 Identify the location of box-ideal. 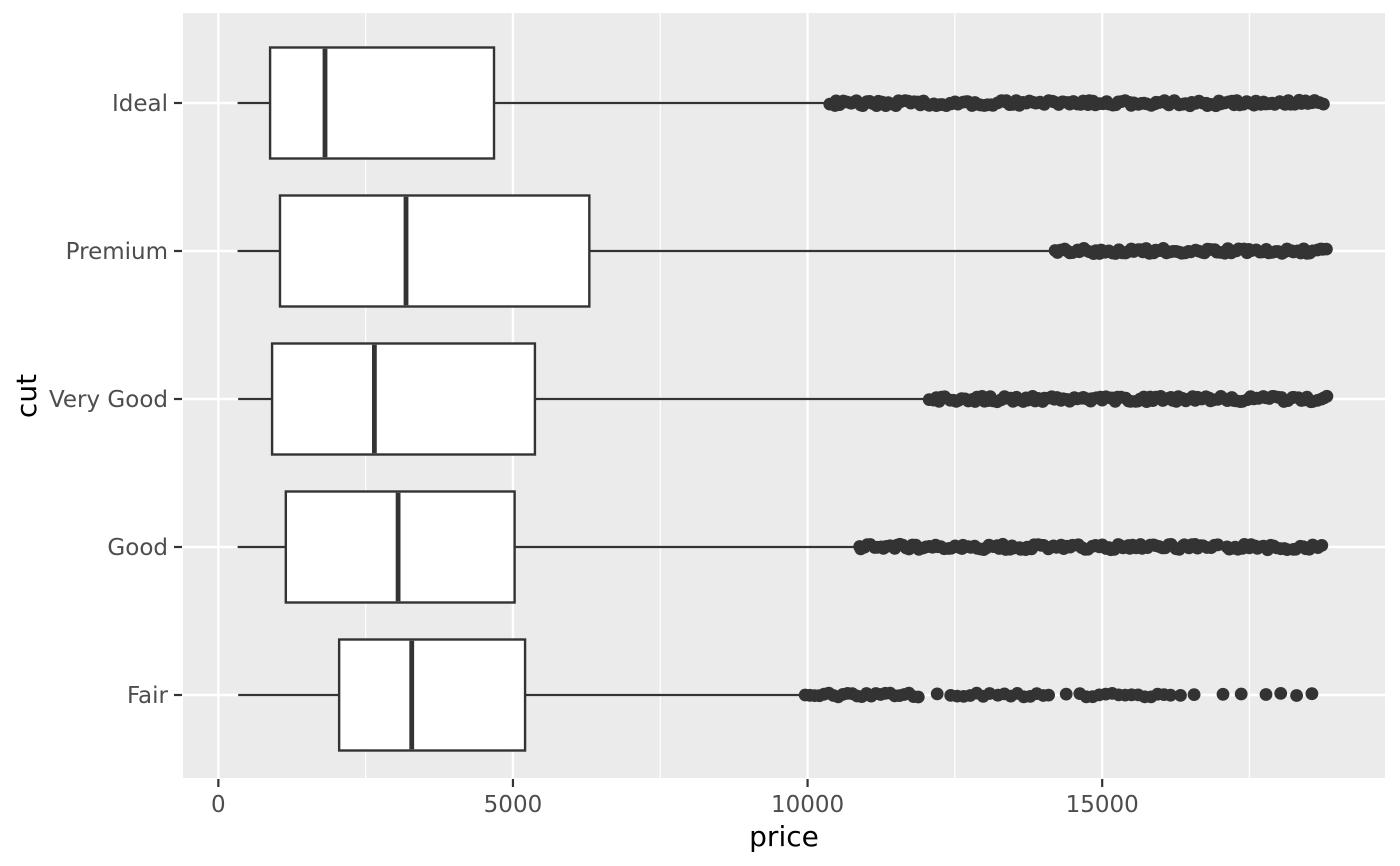
(382, 103).